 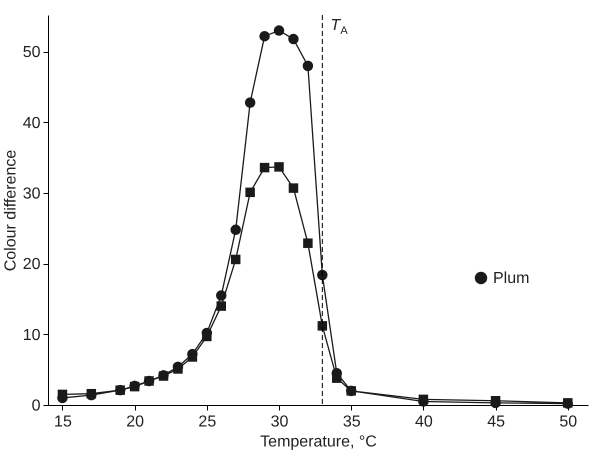 What do you see at coordinates (318, 442) in the screenshot?
I see `x-axis-title: Temperature, °C` at bounding box center [318, 442].